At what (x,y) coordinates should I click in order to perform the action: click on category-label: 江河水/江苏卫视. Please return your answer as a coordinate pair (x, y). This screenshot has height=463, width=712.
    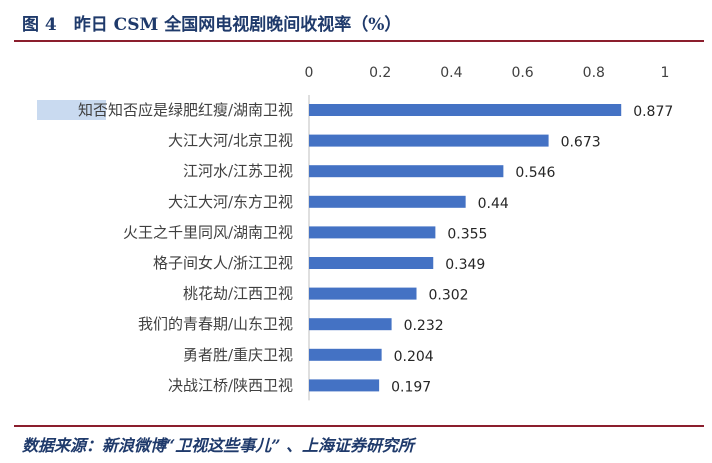
    Looking at the image, I should click on (238, 171).